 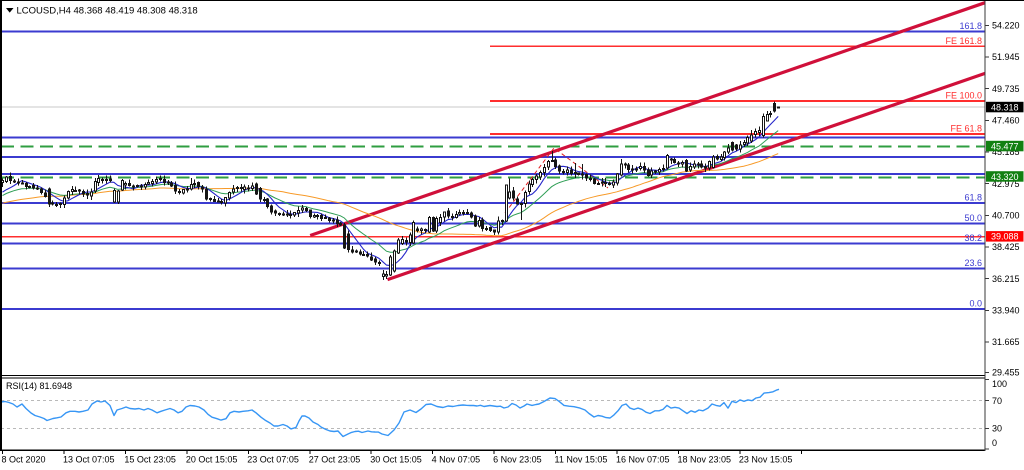 What do you see at coordinates (107, 11) in the screenshot?
I see `svg-text:LCOUSD,H4 48.368 48.419 48.30: LCOUSD,H4 48.368 48.419 48.308 48.318` at bounding box center [107, 11].